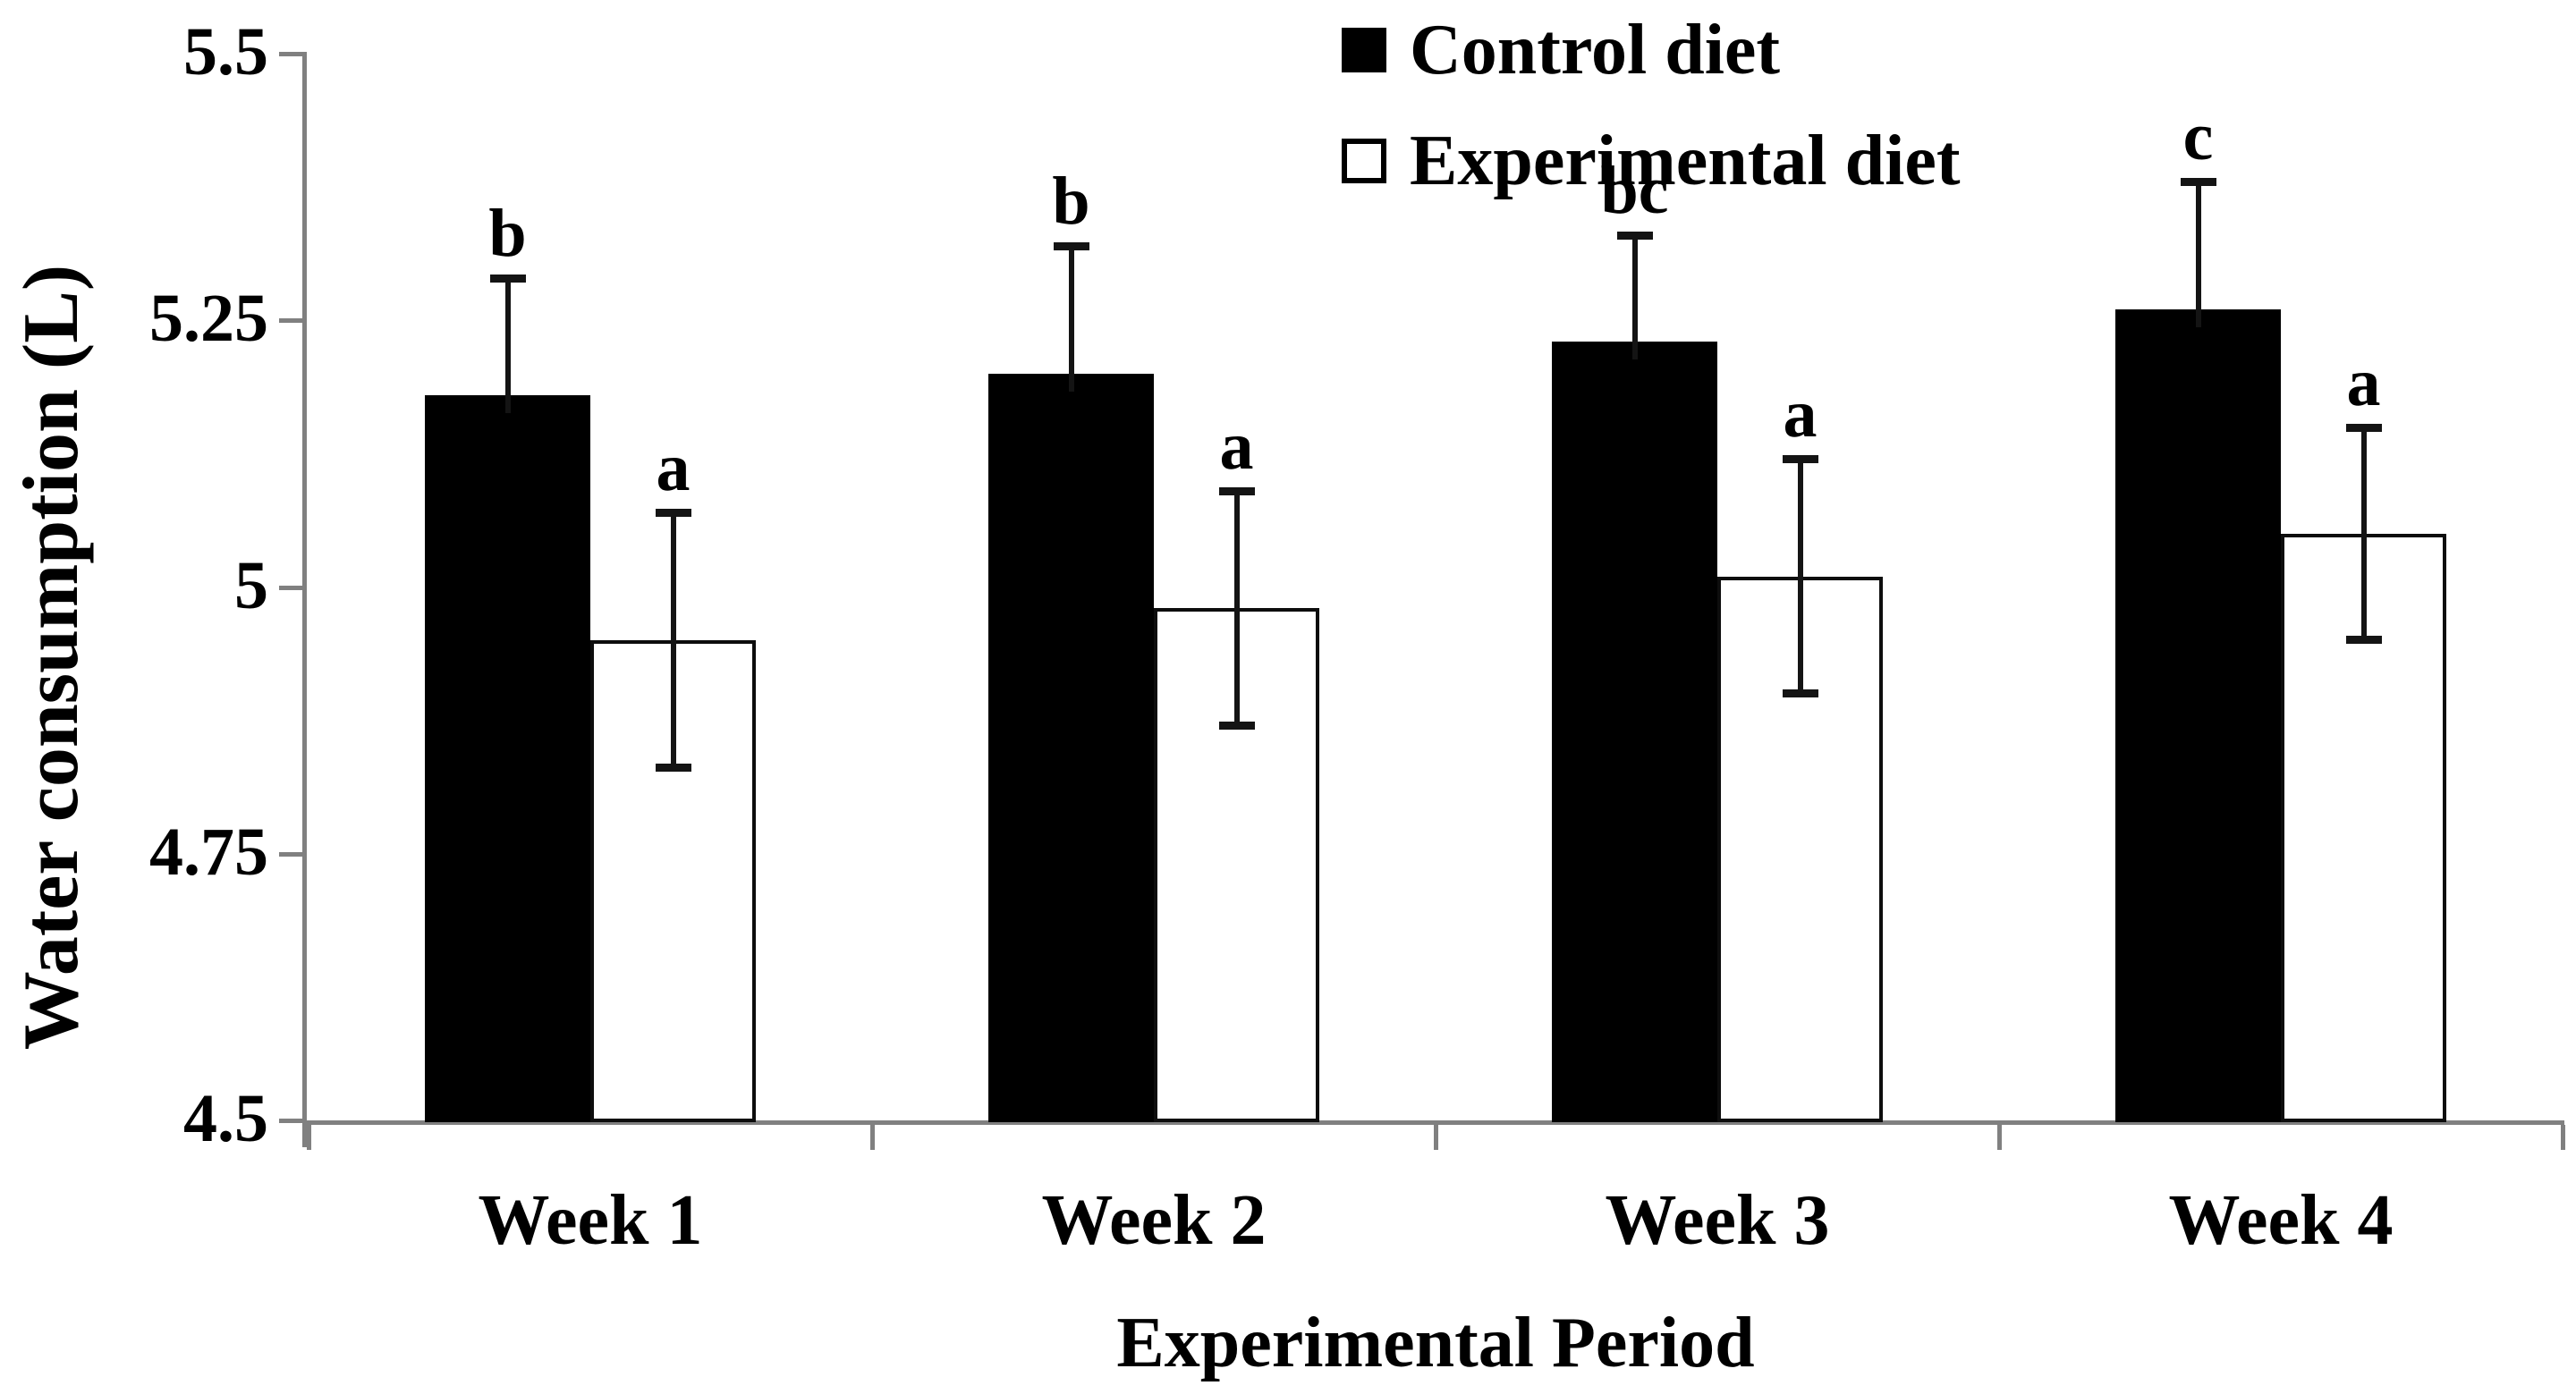 The height and width of the screenshot is (1394, 2576). I want to click on x-axis-title: Experimental Period, so click(1435, 1343).